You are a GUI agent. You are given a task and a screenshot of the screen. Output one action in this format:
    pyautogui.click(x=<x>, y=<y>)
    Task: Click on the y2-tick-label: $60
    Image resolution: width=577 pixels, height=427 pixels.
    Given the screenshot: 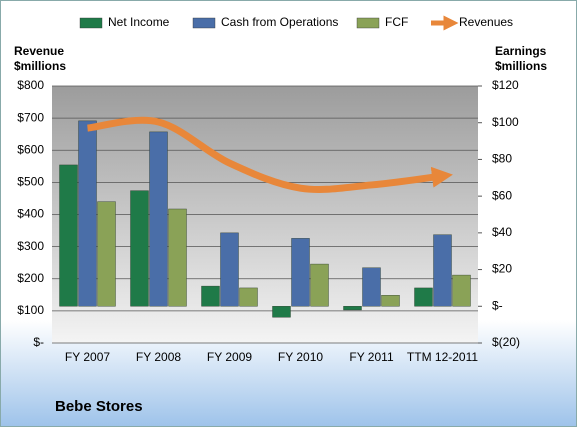 What is the action you would take?
    pyautogui.click(x=502, y=195)
    